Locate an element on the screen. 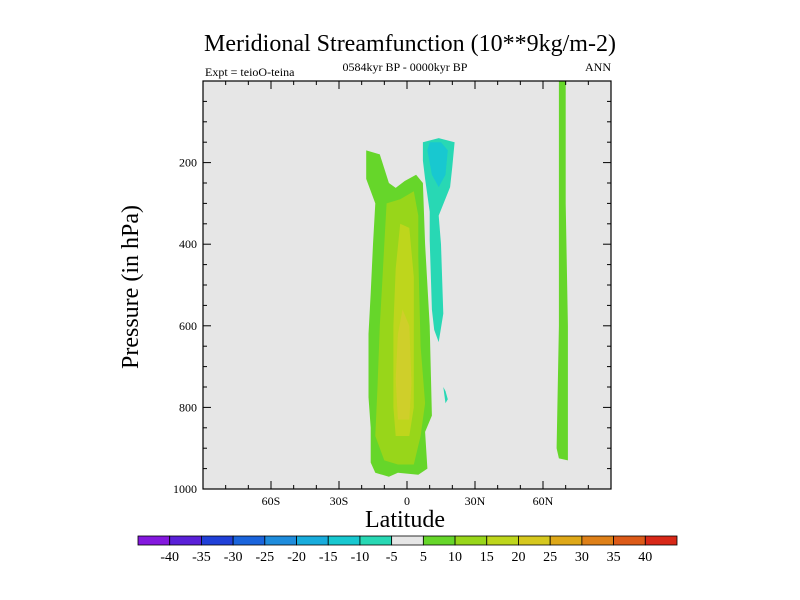 This screenshot has width=800, height=600. colorbar-label: 5 is located at coordinates (423, 557).